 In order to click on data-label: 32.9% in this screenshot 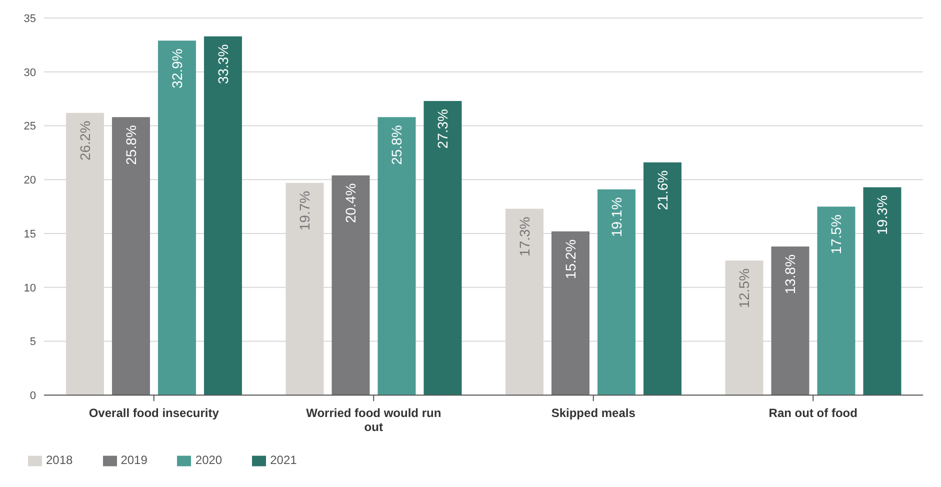, I will do `click(176, 68)`.